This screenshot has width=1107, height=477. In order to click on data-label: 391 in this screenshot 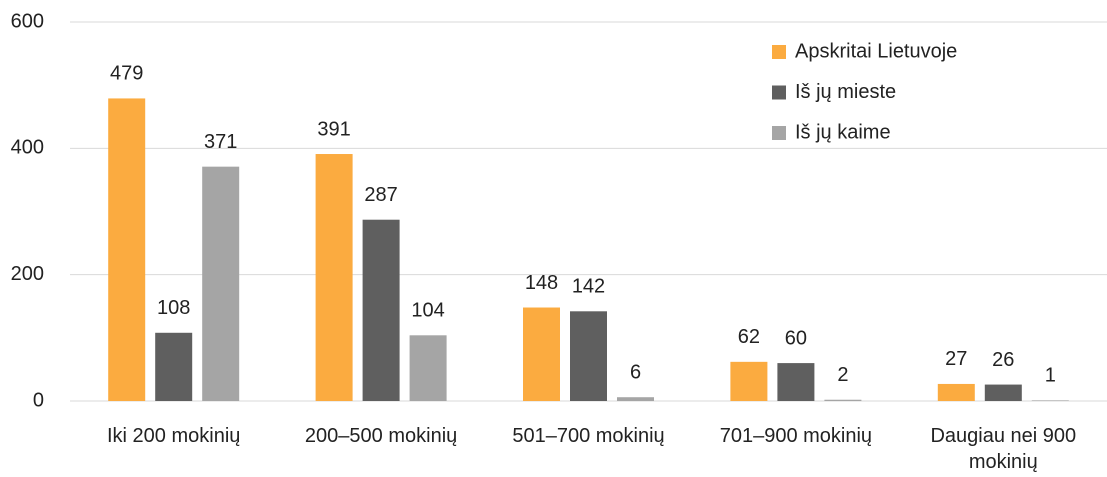, I will do `click(333, 129)`.